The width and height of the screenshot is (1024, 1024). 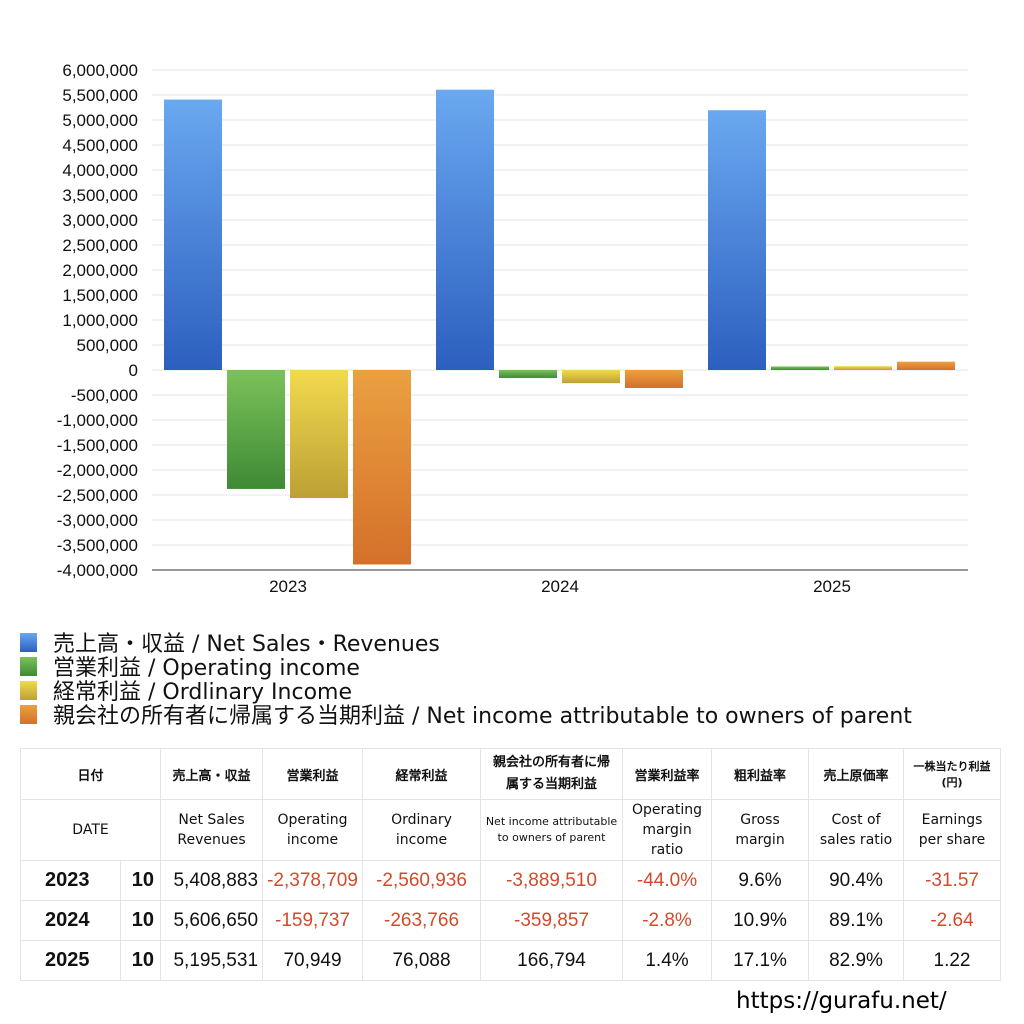 I want to click on y-tick-label: -3,500,000, so click(x=97, y=545).